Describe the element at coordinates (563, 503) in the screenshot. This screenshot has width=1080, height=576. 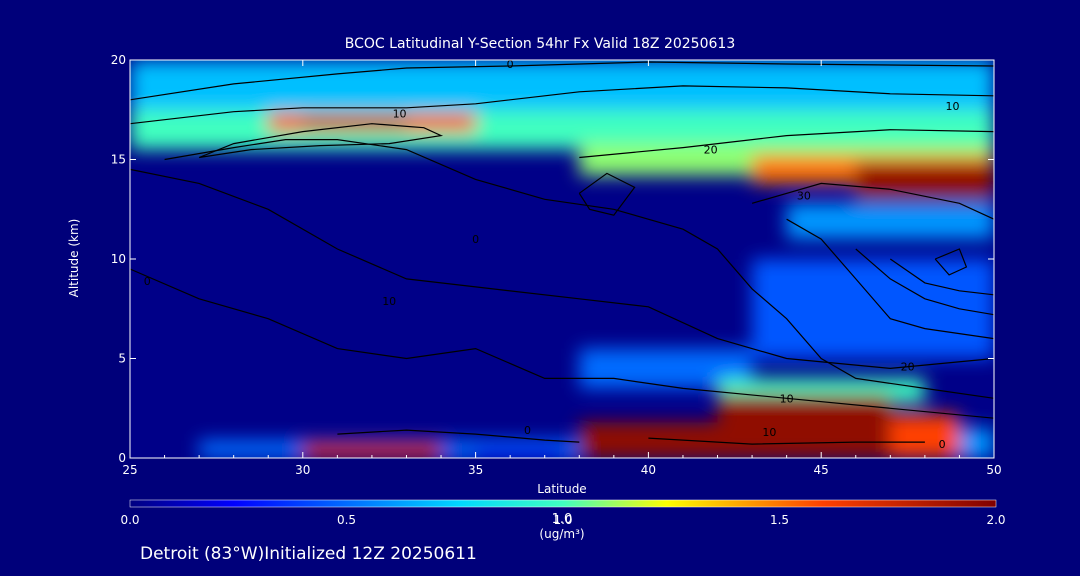
I see `colorbar` at that location.